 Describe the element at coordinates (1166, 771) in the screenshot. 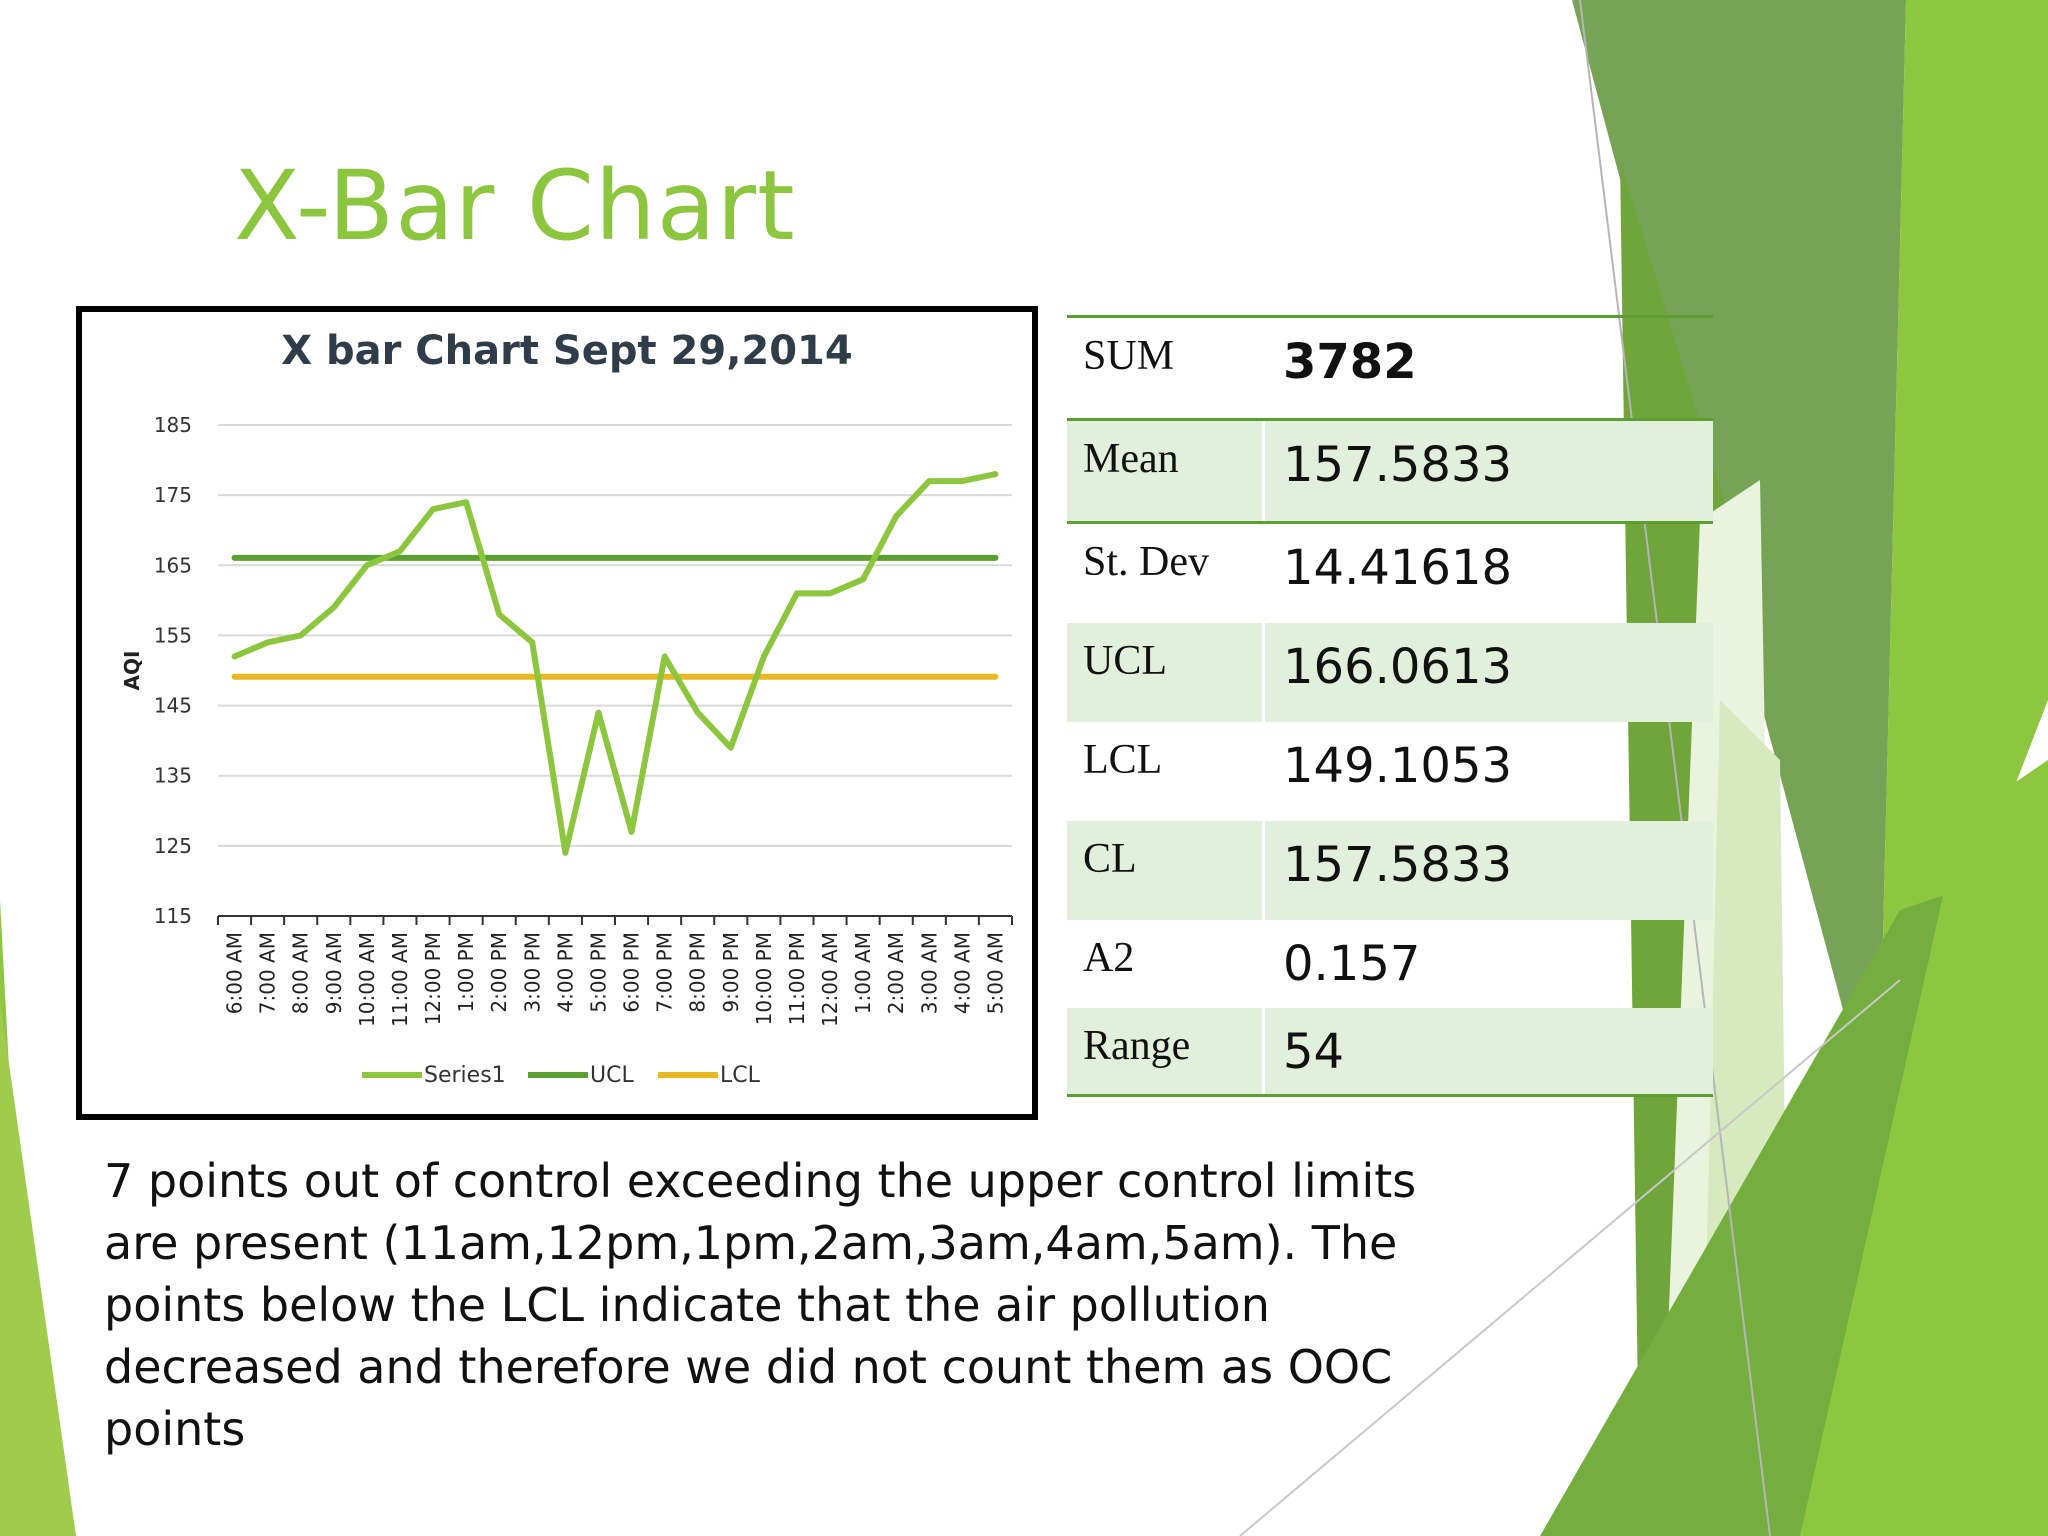

I see `stats-label: LCL` at that location.